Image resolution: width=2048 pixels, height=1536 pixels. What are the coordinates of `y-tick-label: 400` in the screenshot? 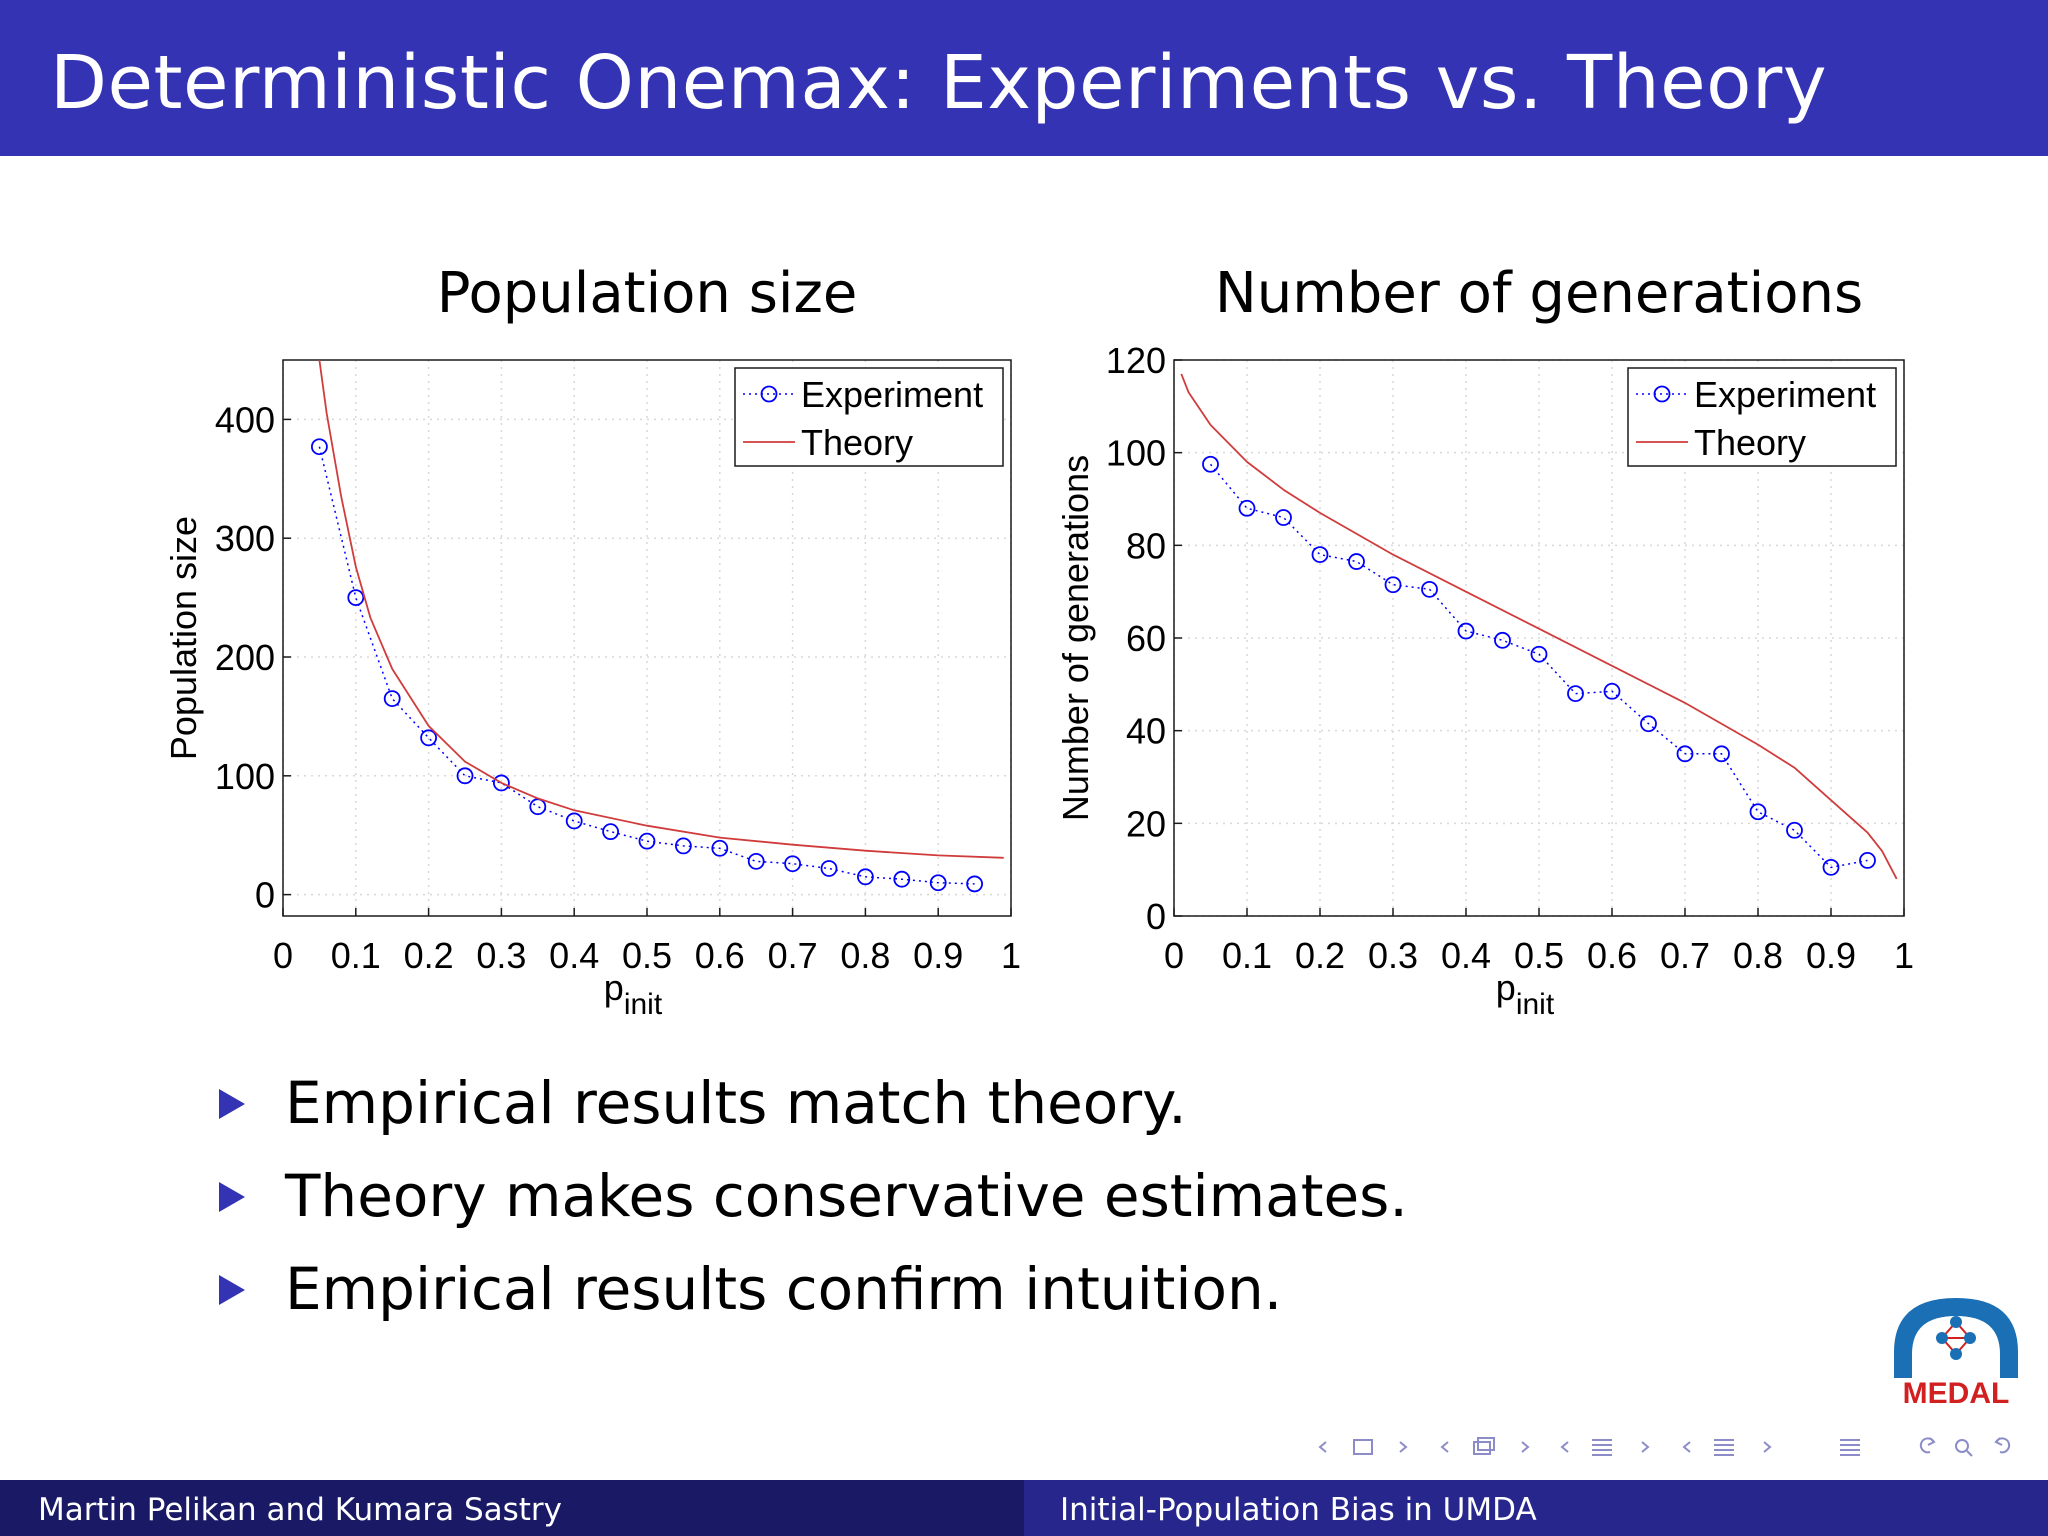 It's located at (245, 419).